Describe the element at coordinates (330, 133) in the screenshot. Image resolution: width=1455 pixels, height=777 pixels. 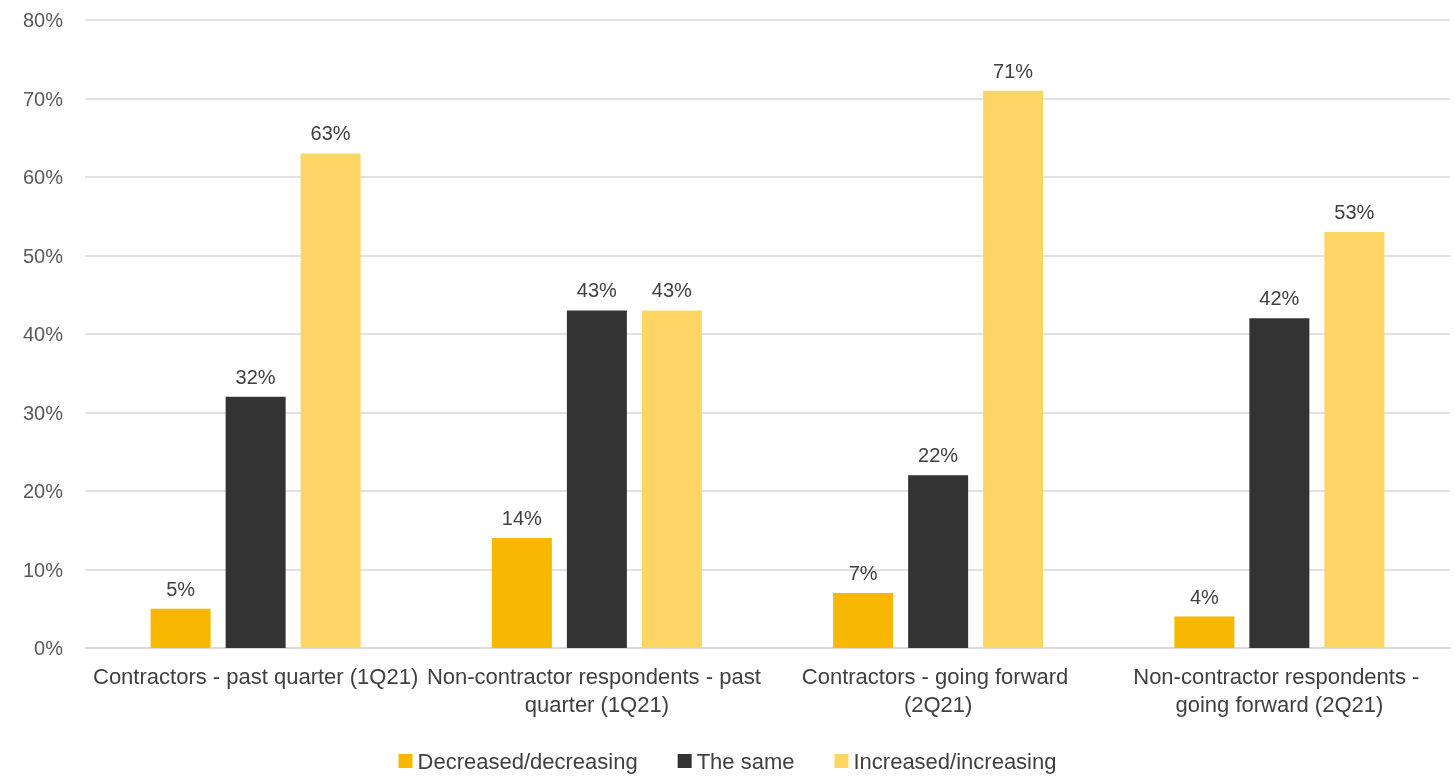
I see `data-label: 63%` at that location.